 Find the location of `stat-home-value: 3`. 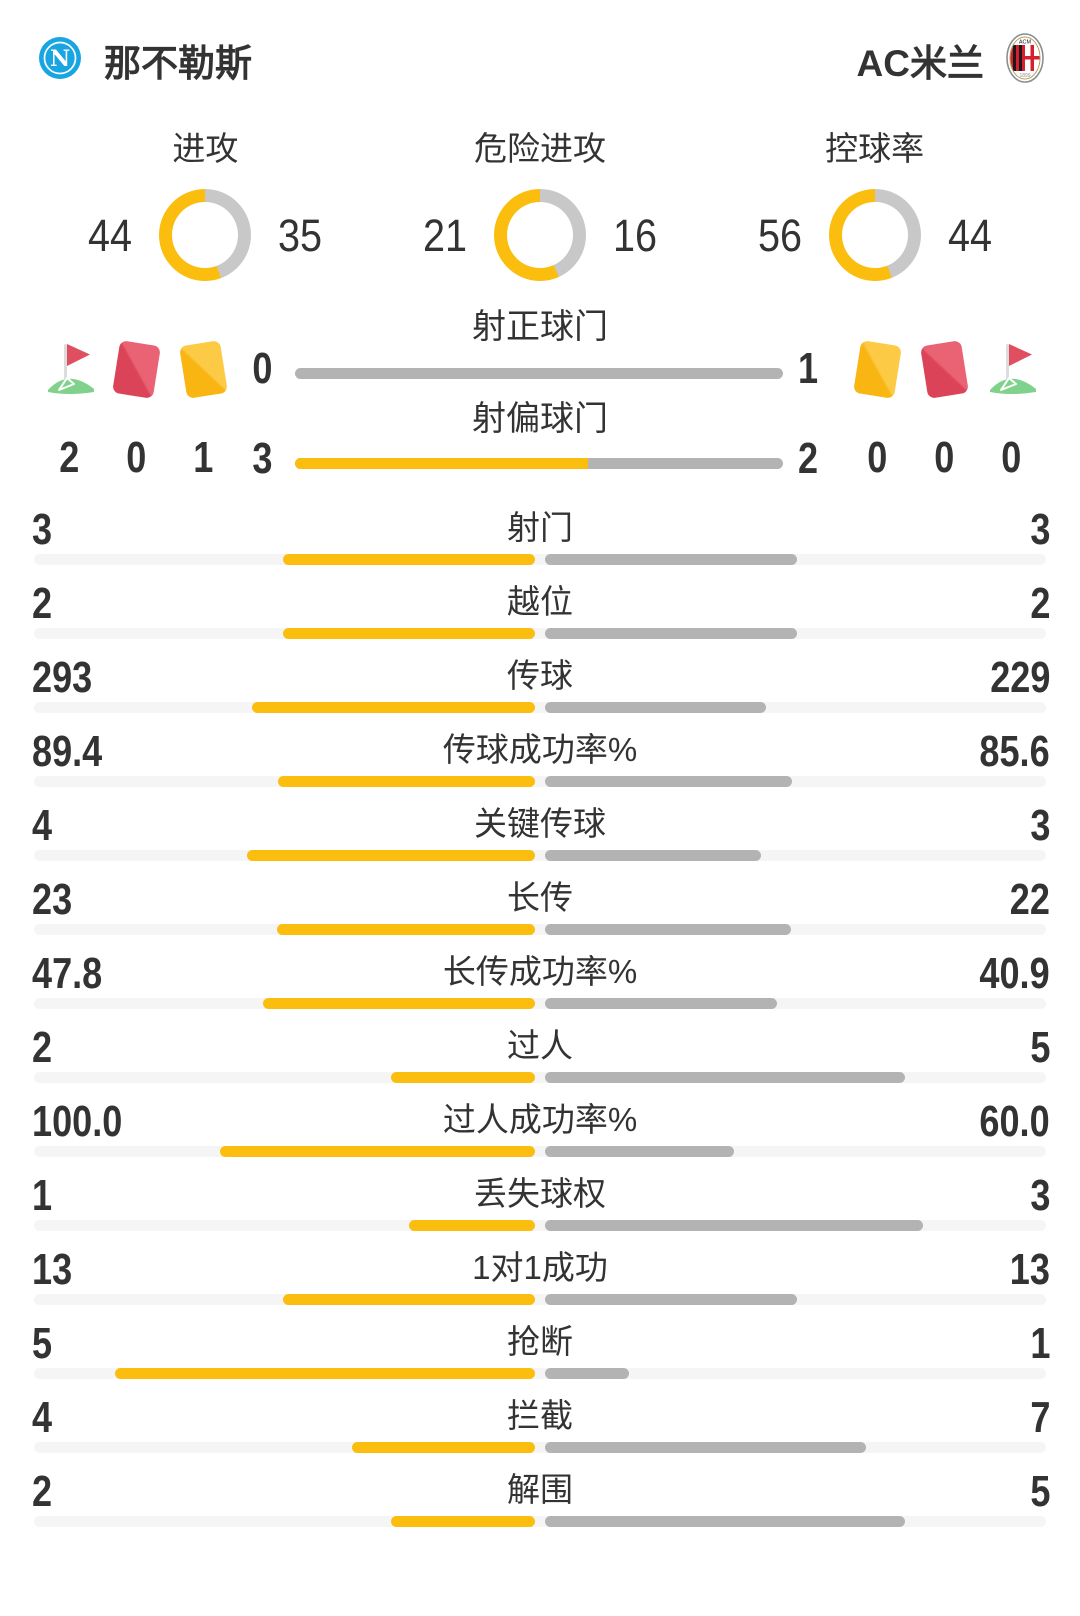

stat-home-value: 3 is located at coordinates (42, 529).